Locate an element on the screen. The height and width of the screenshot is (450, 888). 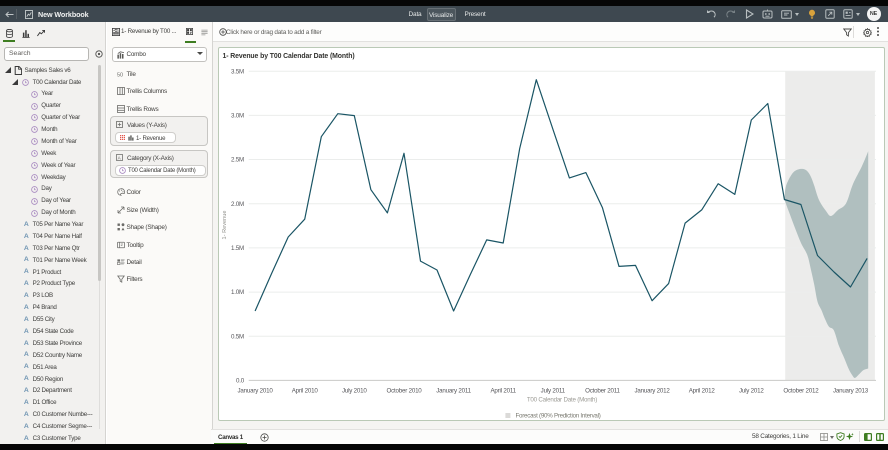
svg-text: 50 is located at coordinates (120, 76).